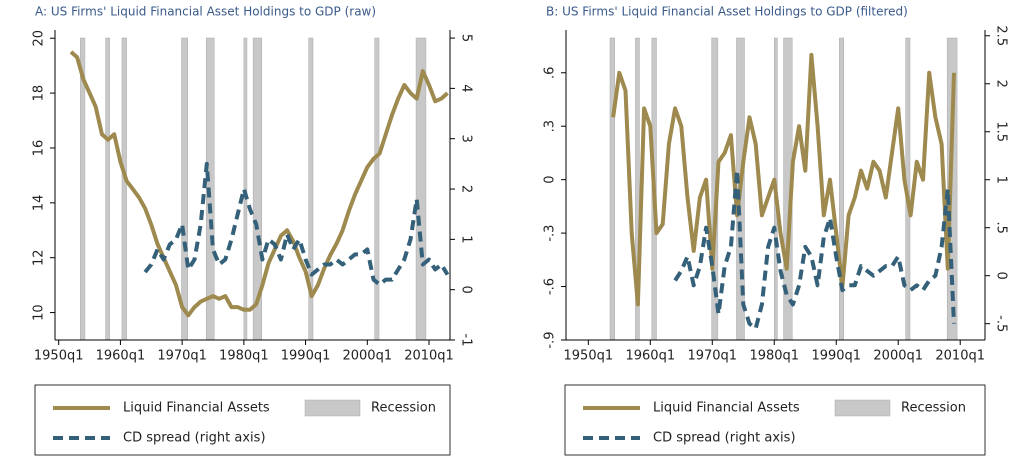 The width and height of the screenshot is (1020, 458). Describe the element at coordinates (39, 312) in the screenshot. I see `y-tick-label: 10` at that location.